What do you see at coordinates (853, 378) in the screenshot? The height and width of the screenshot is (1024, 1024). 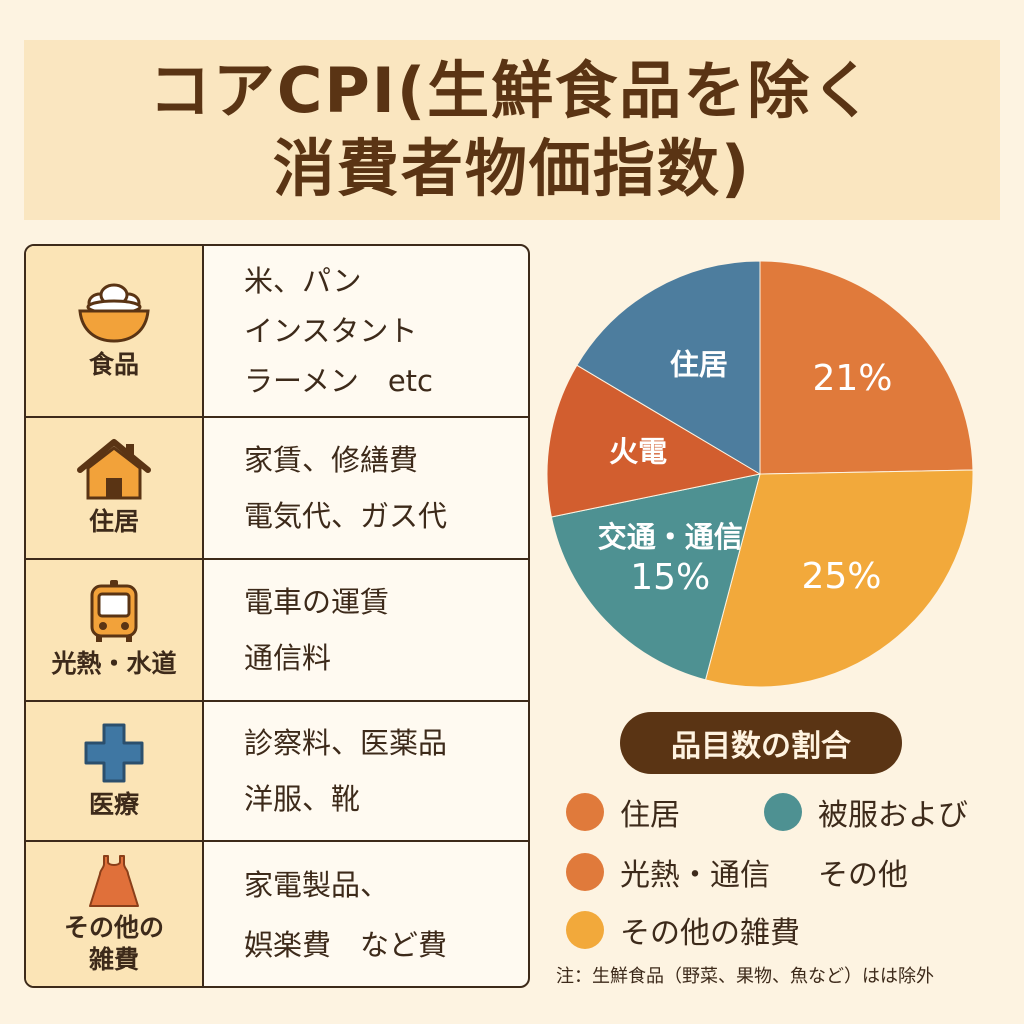 I see `pie-value-label: 21%` at bounding box center [853, 378].